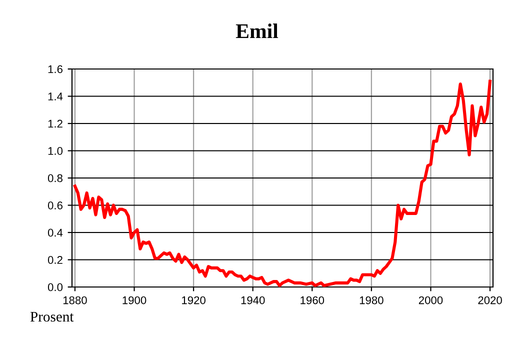 This screenshot has height=343, width=514. What do you see at coordinates (55, 96) in the screenshot?
I see `y-tick-label: 1.4` at bounding box center [55, 96].